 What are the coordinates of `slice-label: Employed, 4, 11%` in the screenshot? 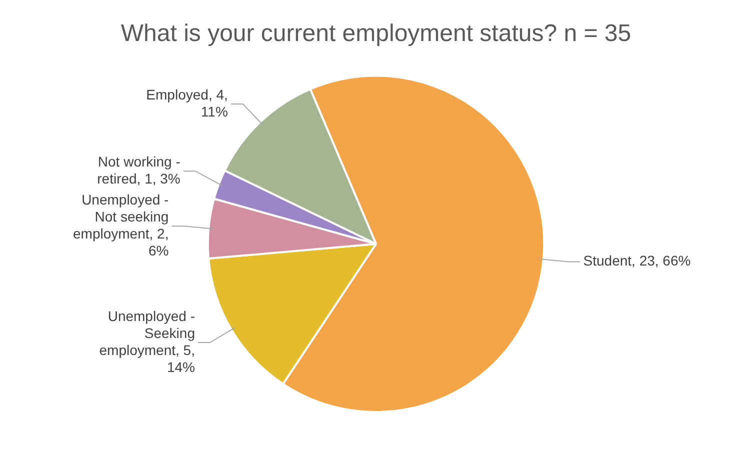 It's located at (187, 103).